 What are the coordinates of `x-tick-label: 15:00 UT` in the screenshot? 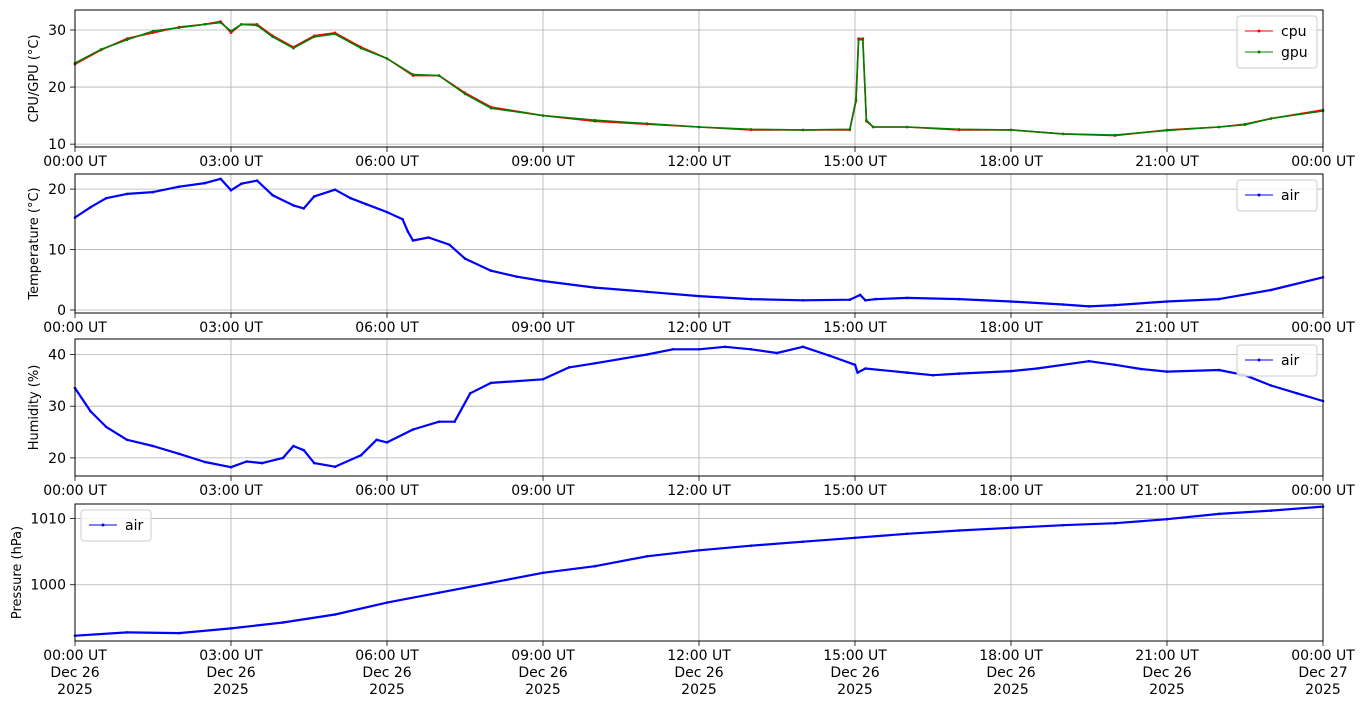 It's located at (855, 162).